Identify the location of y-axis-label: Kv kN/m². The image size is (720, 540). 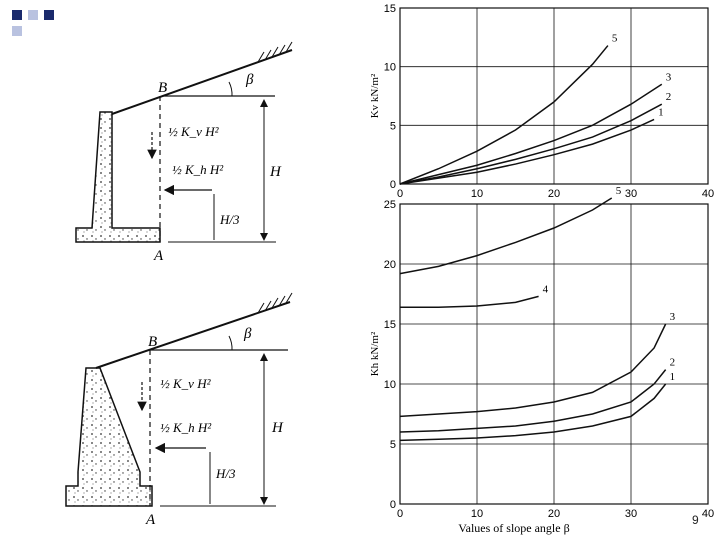
(375, 95).